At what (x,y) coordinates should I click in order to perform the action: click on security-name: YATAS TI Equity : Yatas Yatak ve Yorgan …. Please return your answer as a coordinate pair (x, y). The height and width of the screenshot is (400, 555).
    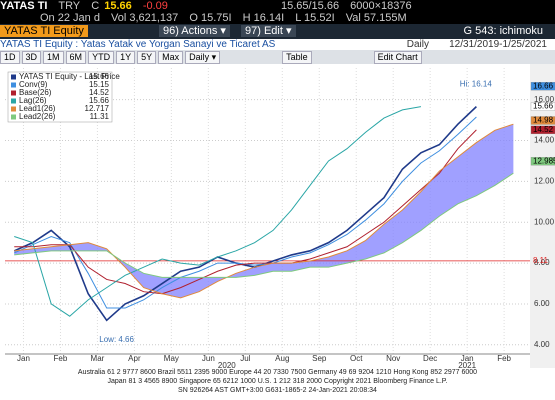
    Looking at the image, I should click on (138, 44).